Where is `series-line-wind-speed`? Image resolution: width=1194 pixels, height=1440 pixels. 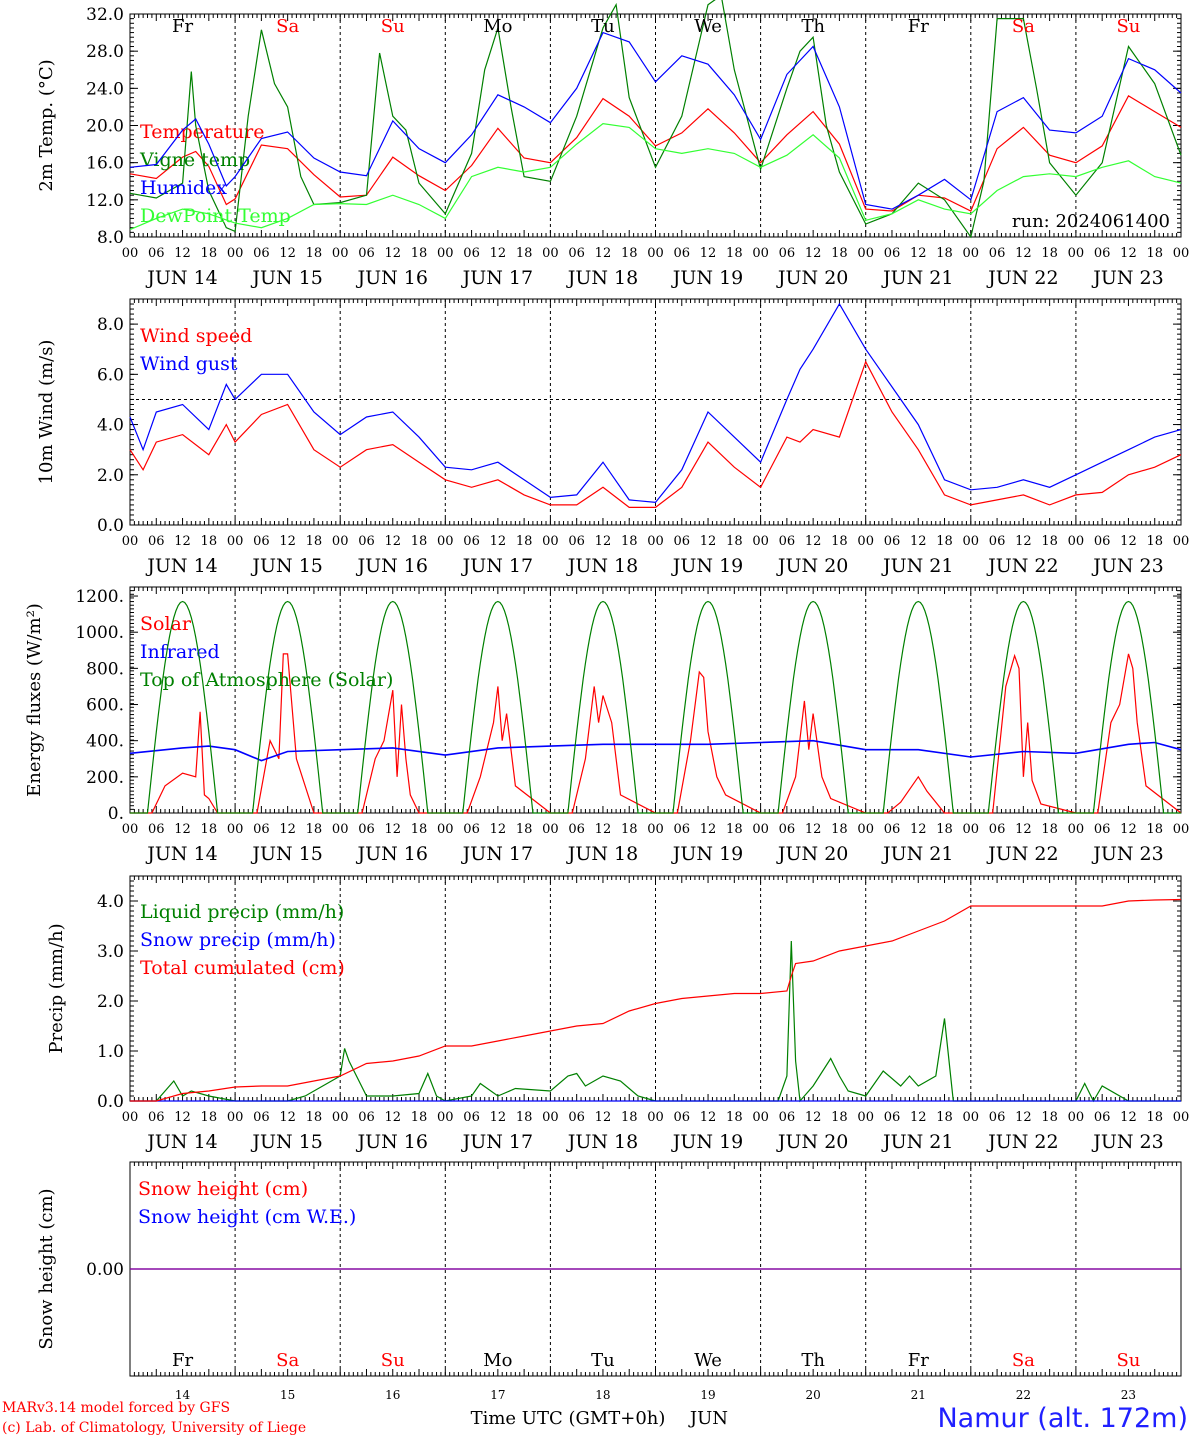
series-line-wind-speed is located at coordinates (655, 434).